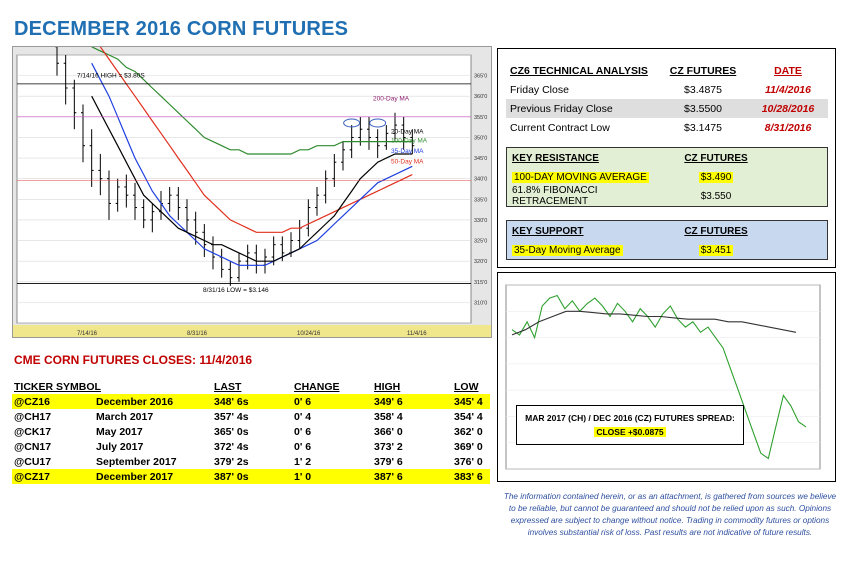  Describe the element at coordinates (703, 70) in the screenshot. I see `ta-header-futures: CZ FUTURES` at that location.